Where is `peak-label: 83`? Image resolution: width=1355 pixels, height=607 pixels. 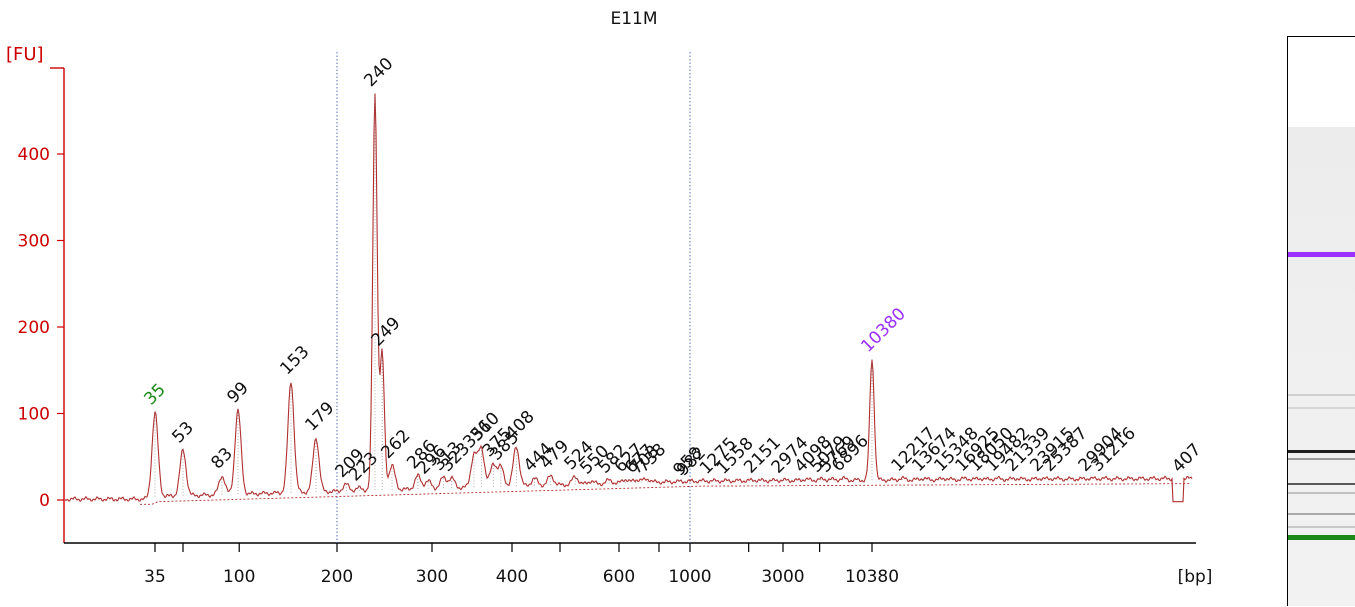 peak-label: 83 is located at coordinates (221, 458).